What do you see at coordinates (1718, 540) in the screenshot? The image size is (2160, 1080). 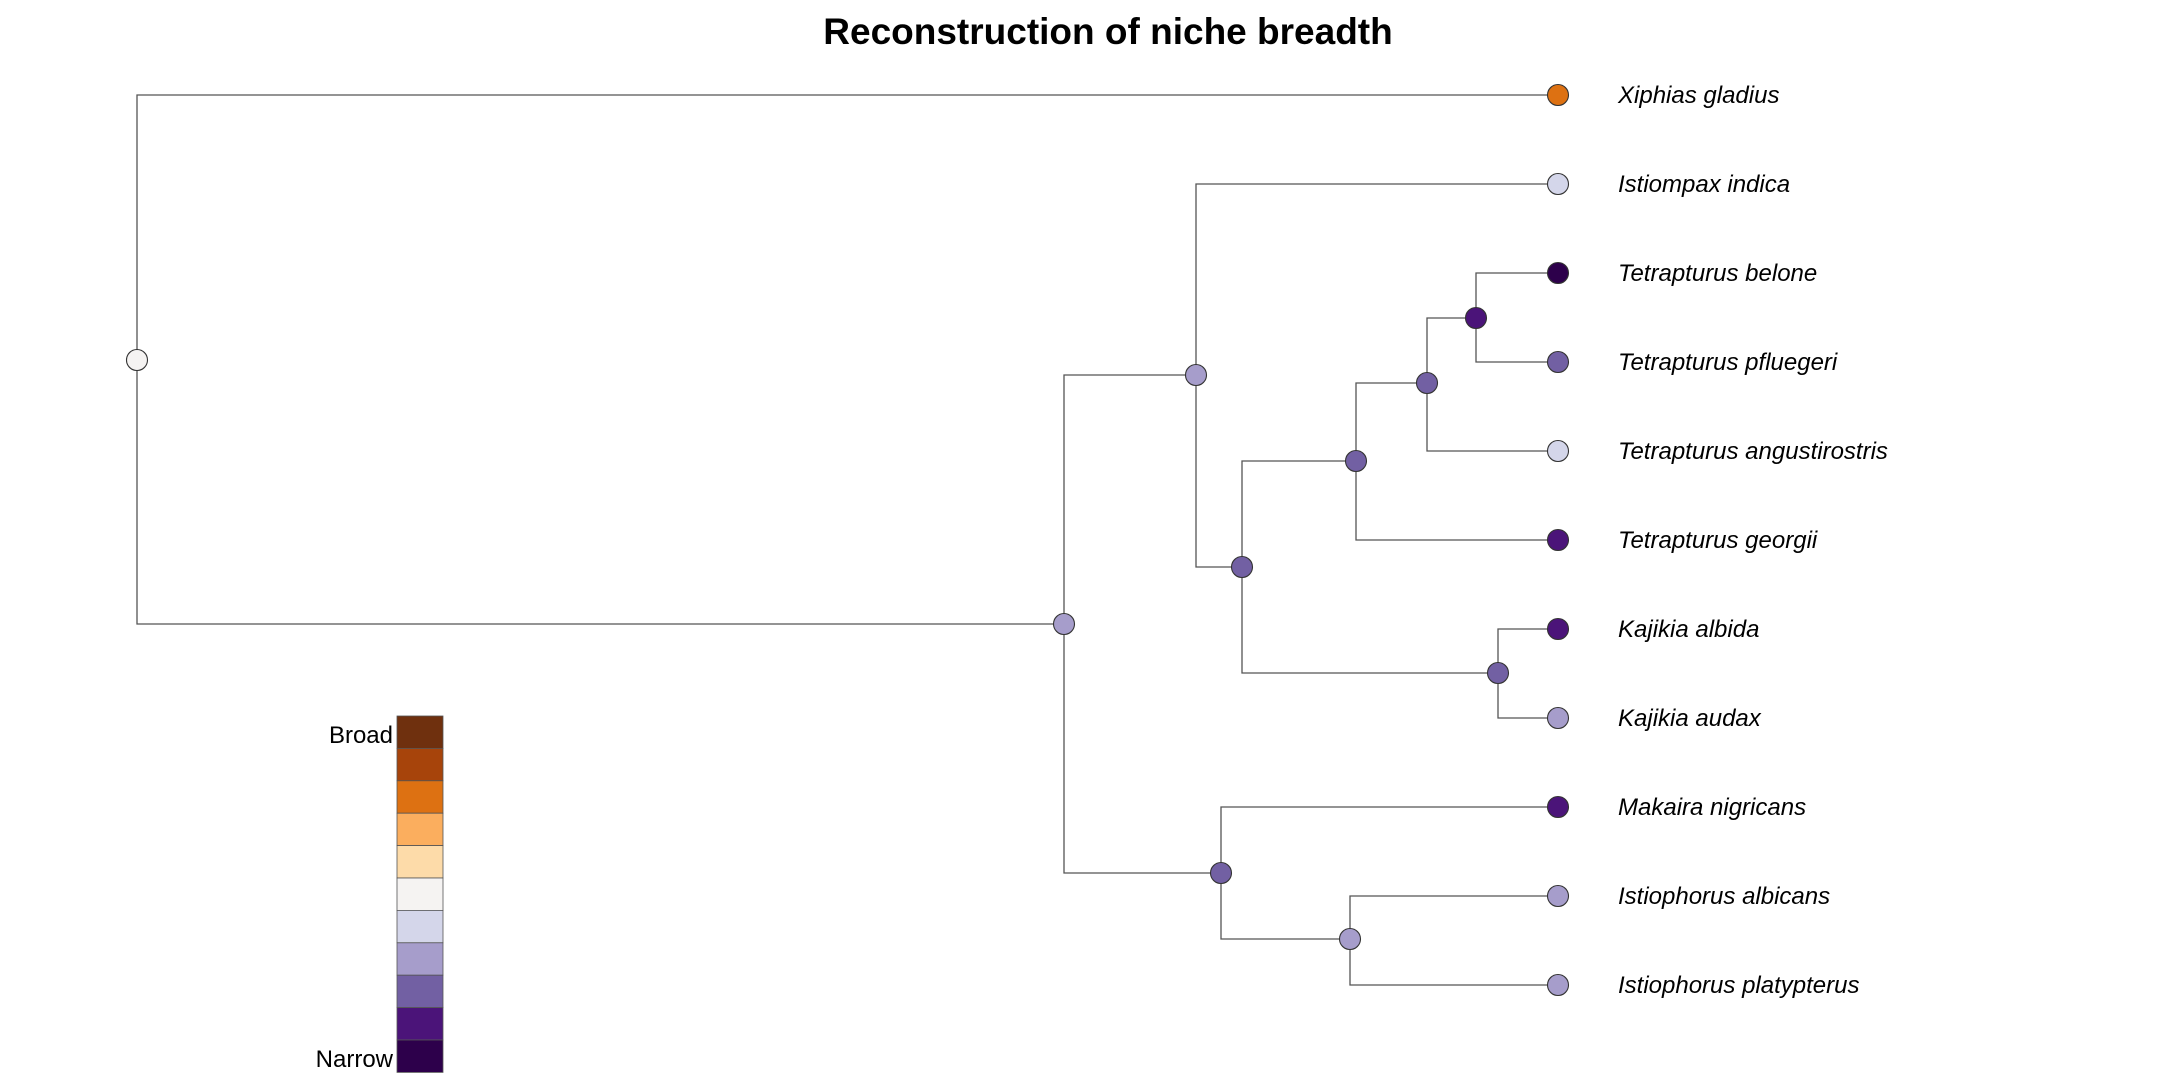 I see `tip-label-tetrapturus-georgii: Tetrapturus georgii` at bounding box center [1718, 540].